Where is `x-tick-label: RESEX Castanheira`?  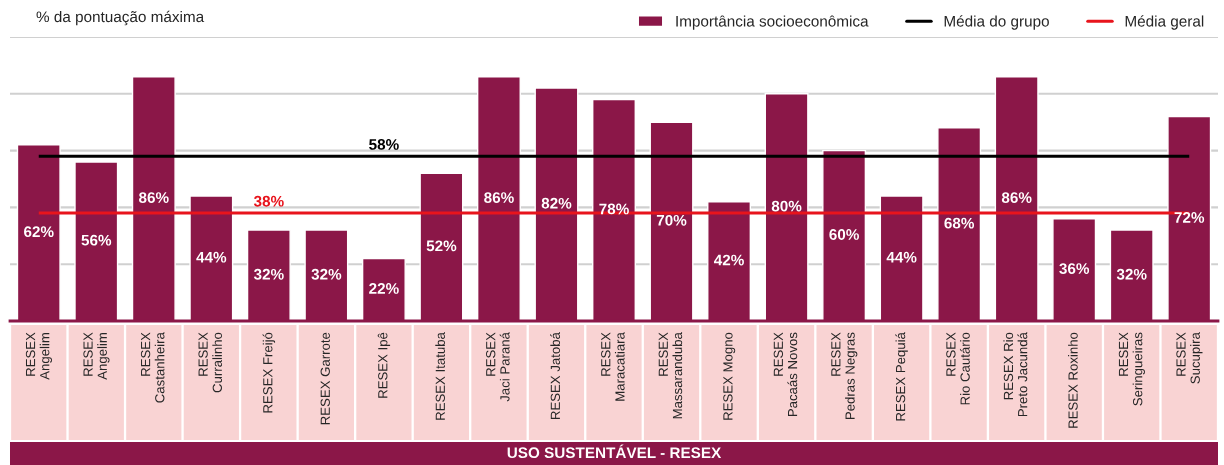
x-tick-label: RESEX Castanheira is located at coordinates (152, 367).